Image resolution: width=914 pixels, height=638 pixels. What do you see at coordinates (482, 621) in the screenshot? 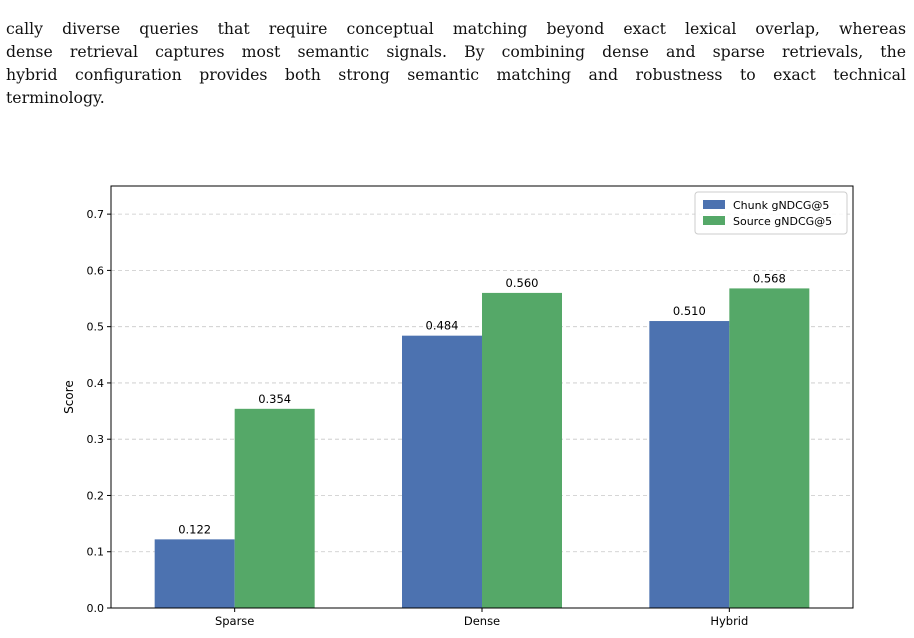
I see `x-tick-label: Dense` at bounding box center [482, 621].